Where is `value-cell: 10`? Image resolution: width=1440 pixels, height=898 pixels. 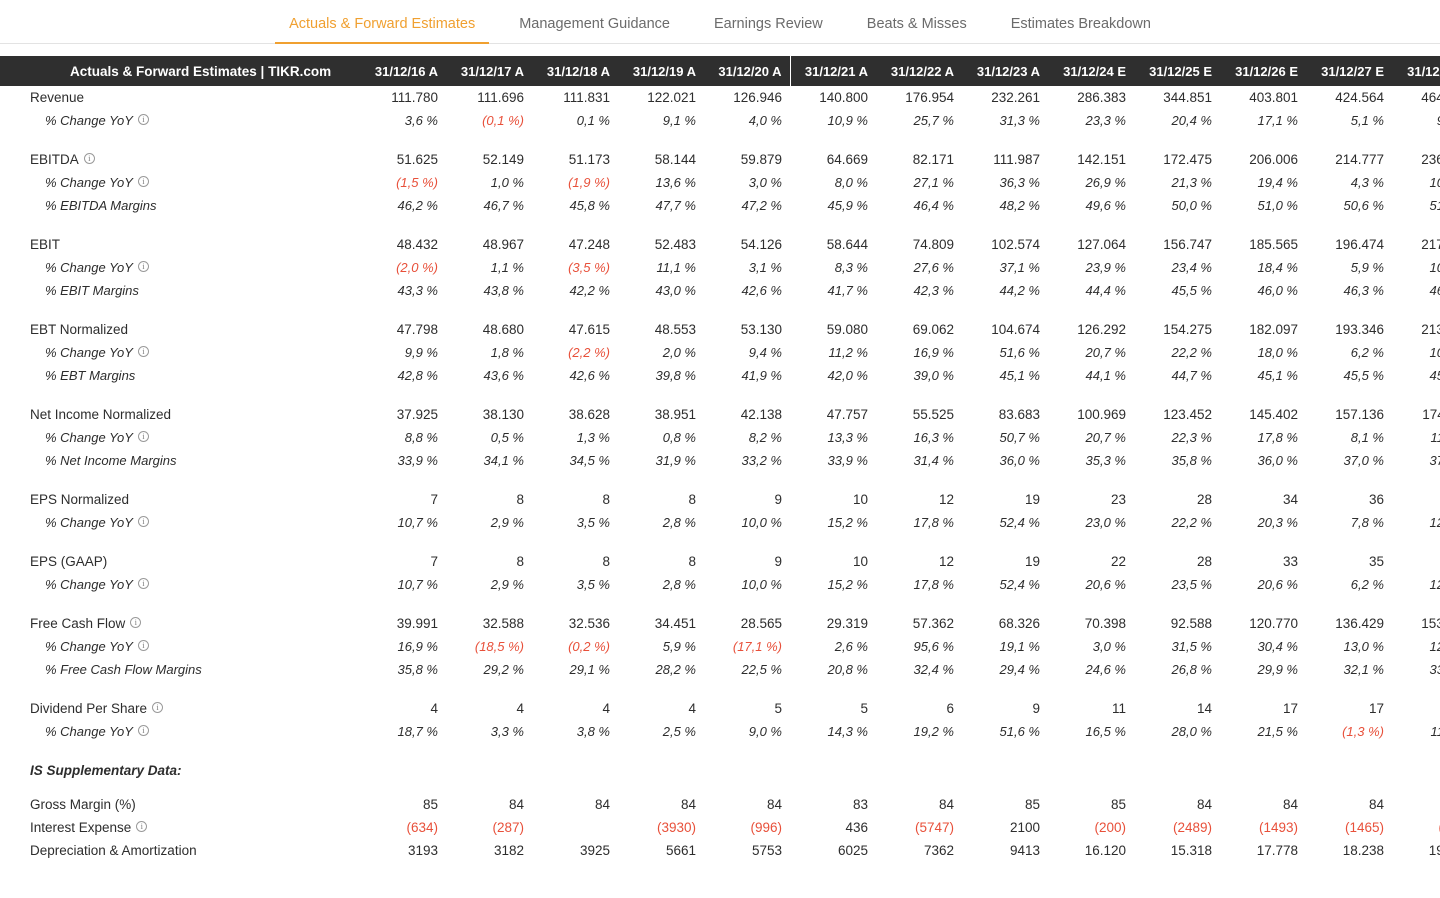
value-cell: 10 is located at coordinates (860, 499).